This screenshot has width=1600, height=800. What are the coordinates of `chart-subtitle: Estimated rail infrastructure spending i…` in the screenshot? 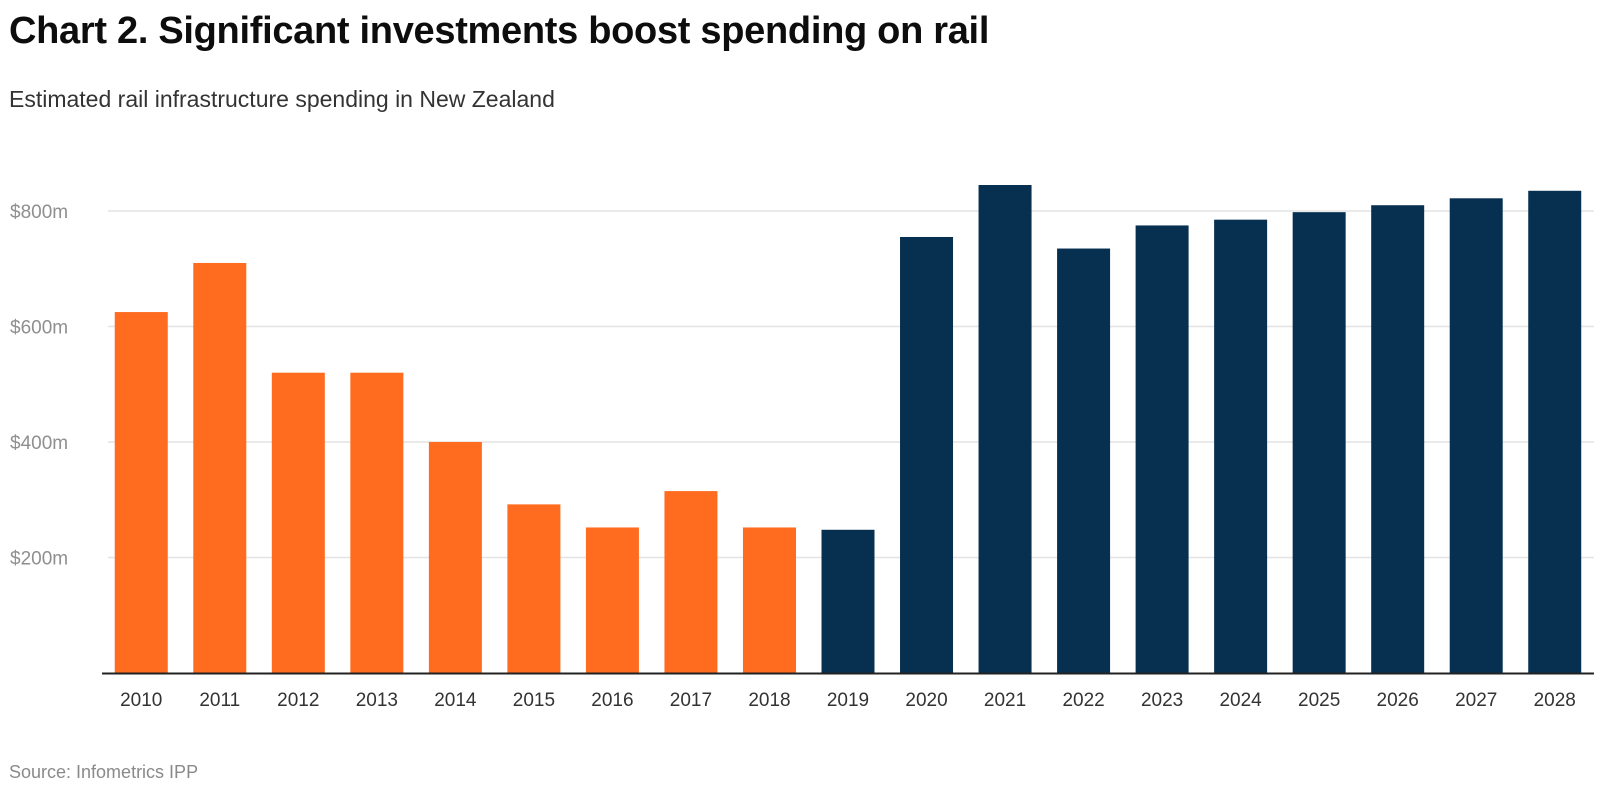 It's located at (282, 99).